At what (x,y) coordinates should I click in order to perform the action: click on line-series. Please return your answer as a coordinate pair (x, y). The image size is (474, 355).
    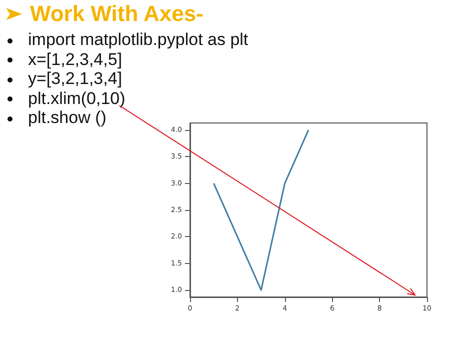
    Looking at the image, I should click on (261, 210).